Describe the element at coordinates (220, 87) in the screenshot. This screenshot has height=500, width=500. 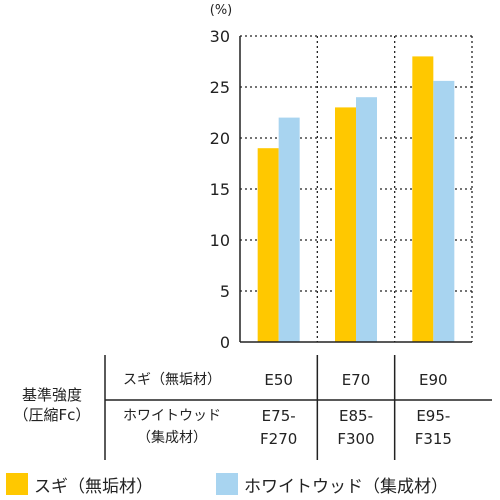
I see `y-tick-label-25: 25` at that location.